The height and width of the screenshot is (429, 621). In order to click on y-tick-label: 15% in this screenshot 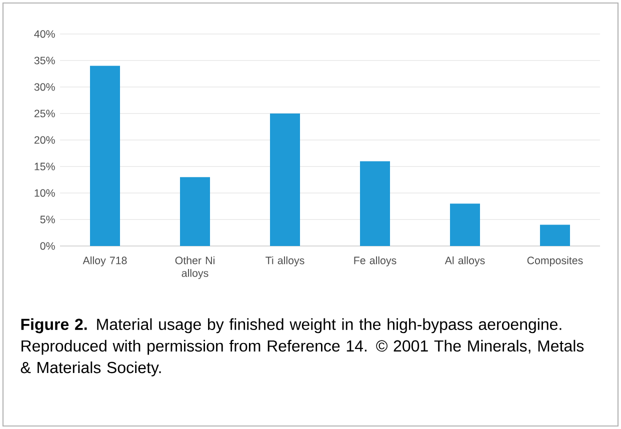, I will do `click(44, 166)`.